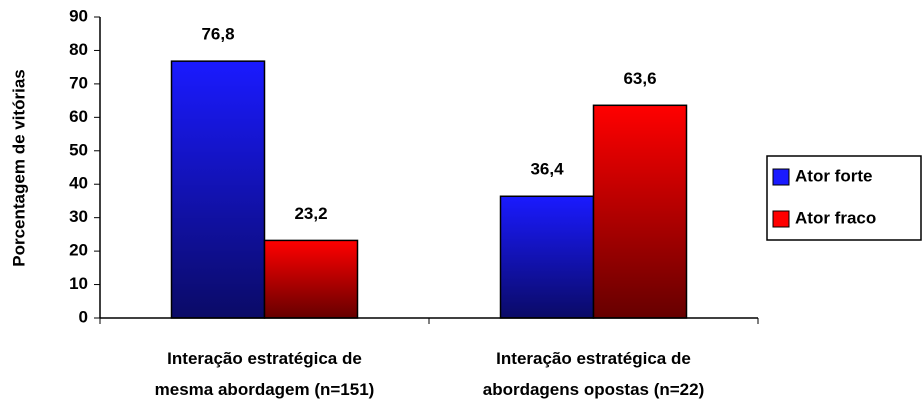  What do you see at coordinates (78, 49) in the screenshot?
I see `y-tick-label: 80` at bounding box center [78, 49].